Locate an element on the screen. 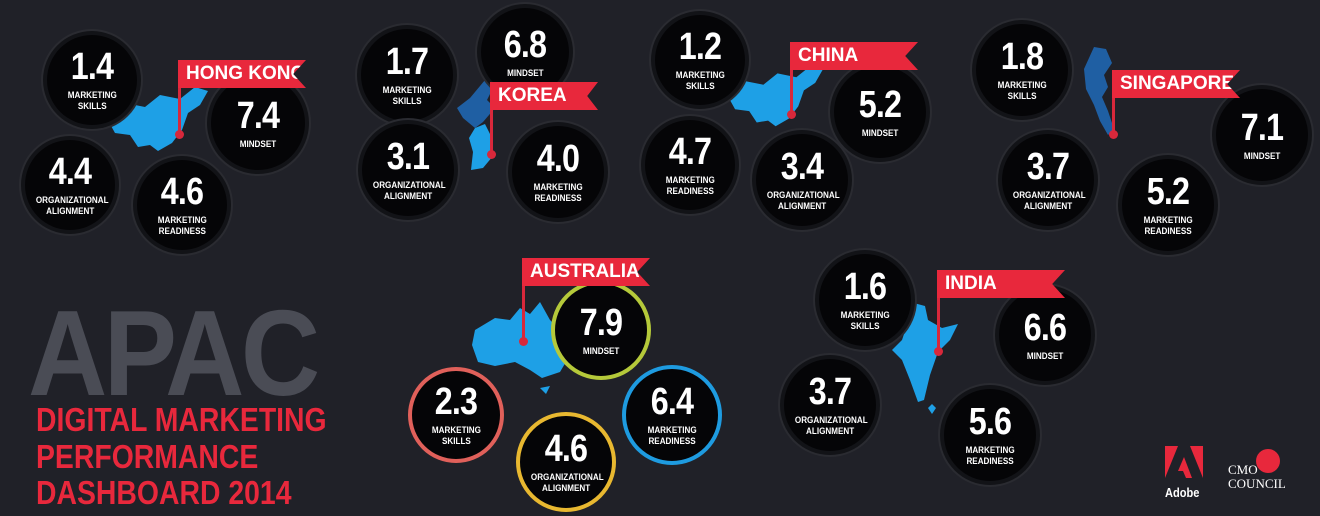  korea-map is located at coordinates (476, 125).